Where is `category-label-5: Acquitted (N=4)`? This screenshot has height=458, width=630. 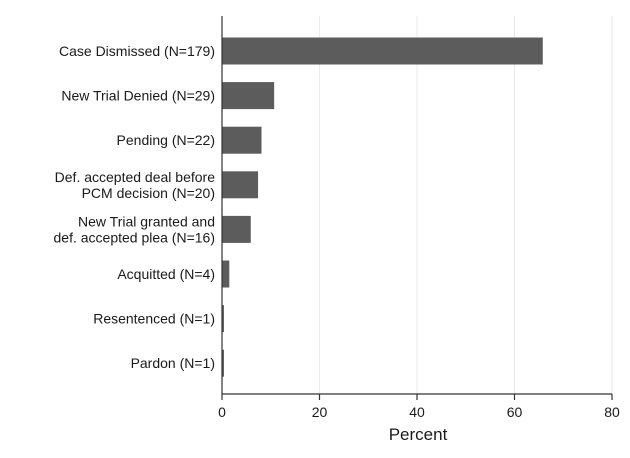 category-label-5: Acquitted (N=4) is located at coordinates (166, 274).